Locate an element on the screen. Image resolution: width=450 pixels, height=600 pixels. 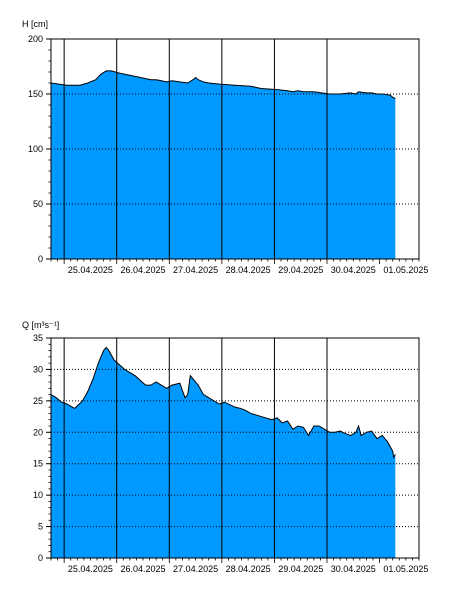
y-tick-label: 5 is located at coordinates (40, 527).